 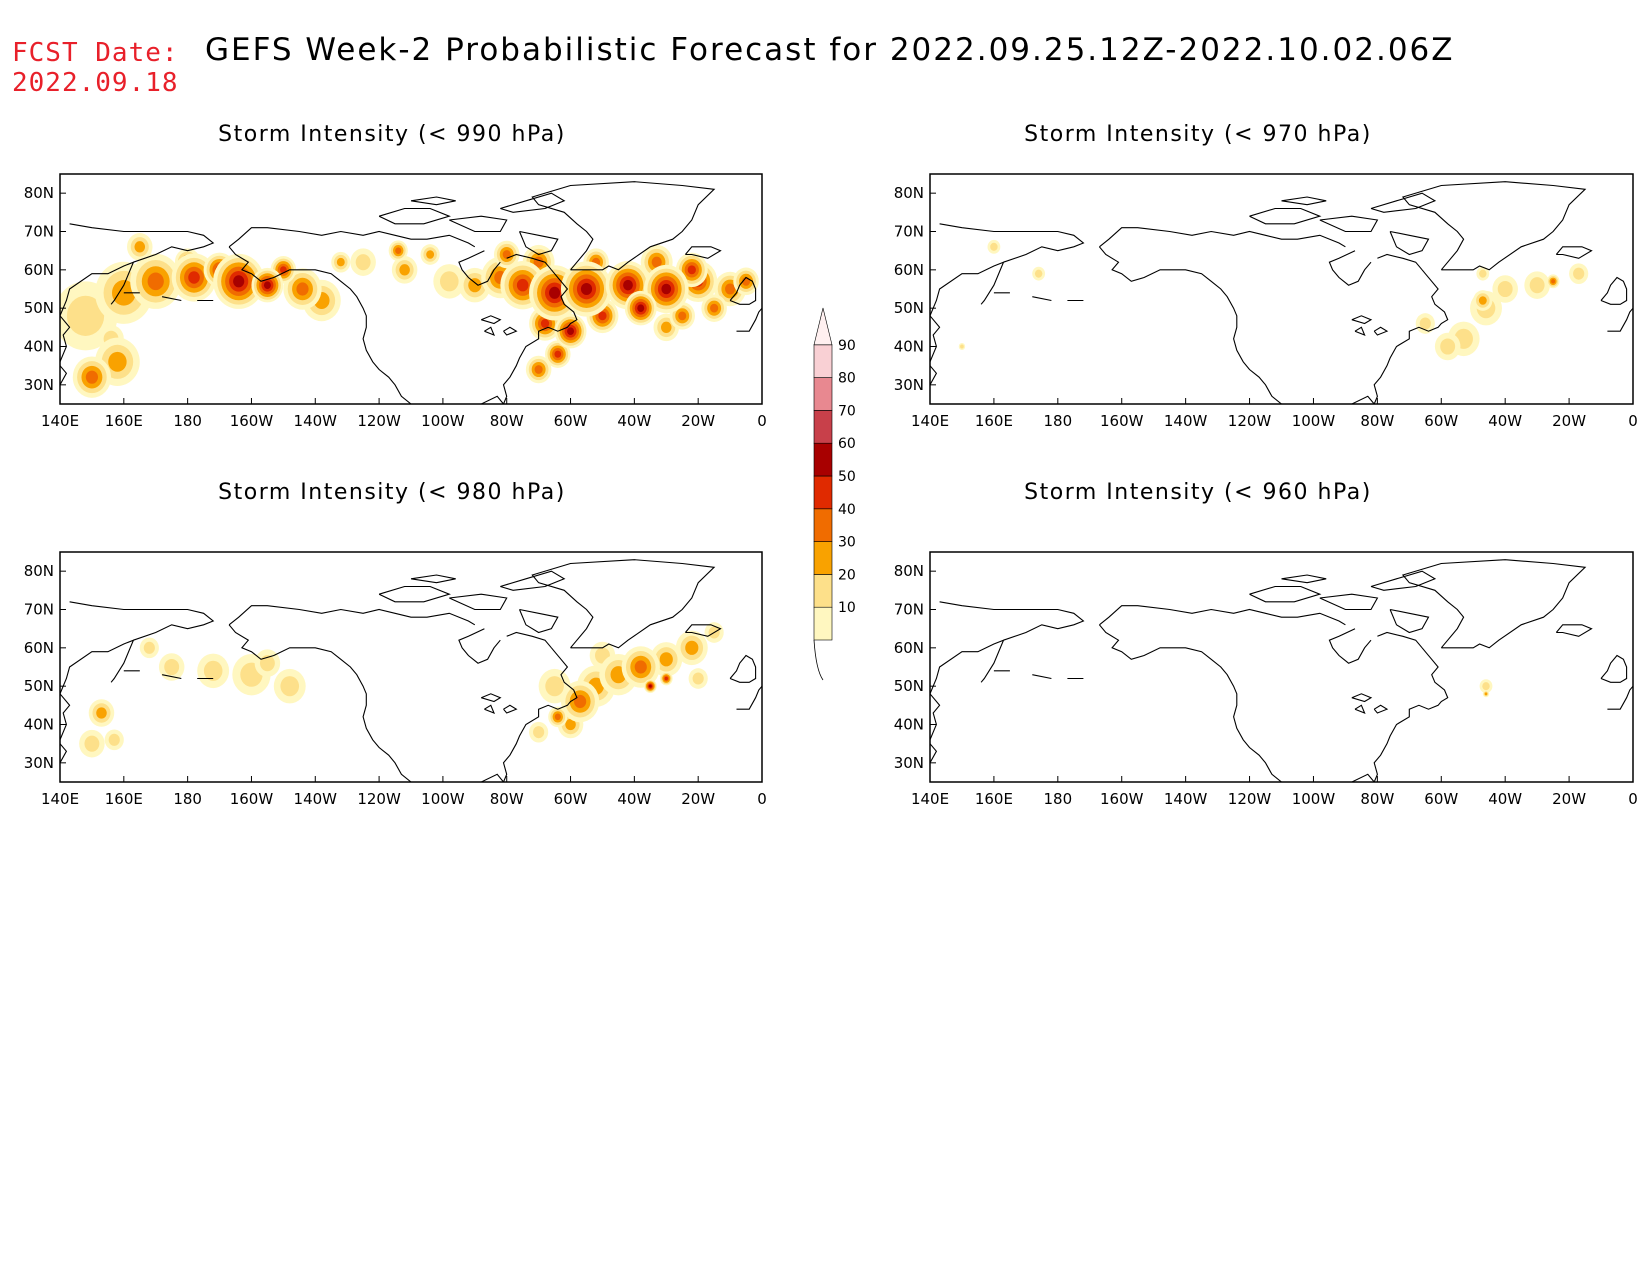 What do you see at coordinates (1377, 421) in the screenshot?
I see `lon-tick-label: 80W` at bounding box center [1377, 421].